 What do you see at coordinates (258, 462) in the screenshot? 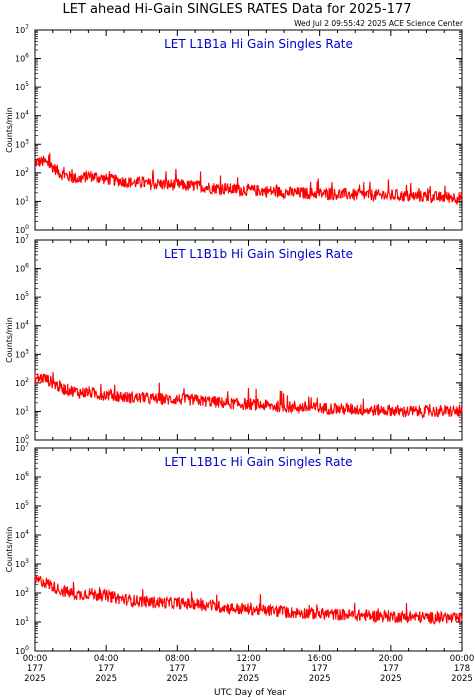
I see `panel-label: LET L1B1c Hi Gain Singles Rate` at bounding box center [258, 462].